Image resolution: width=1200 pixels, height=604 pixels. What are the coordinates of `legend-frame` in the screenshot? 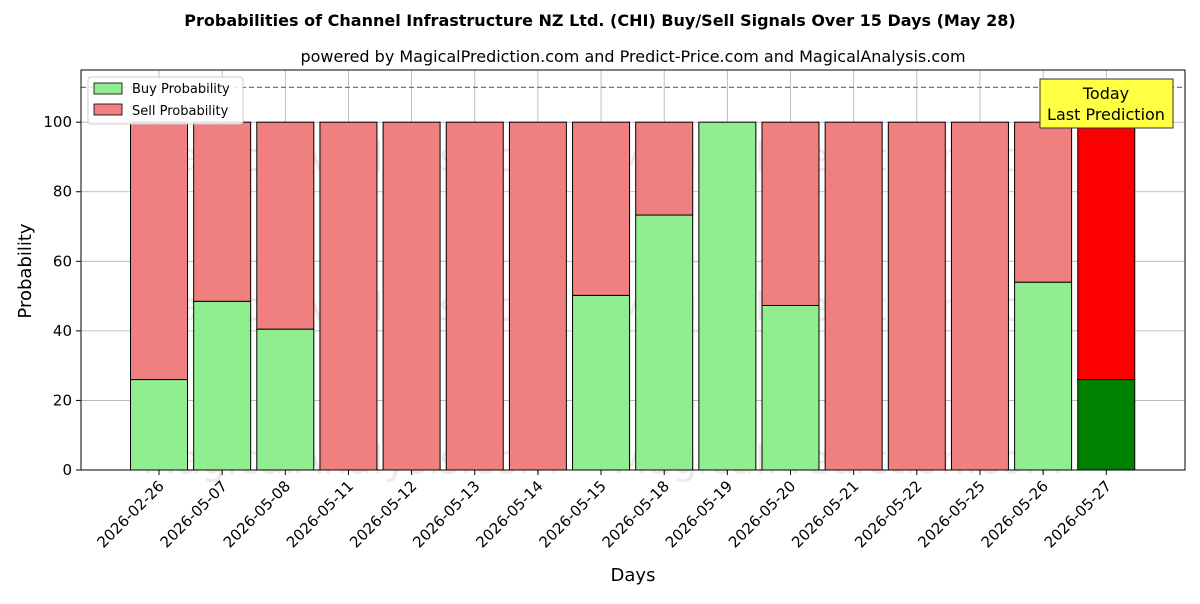 It's located at (165, 100).